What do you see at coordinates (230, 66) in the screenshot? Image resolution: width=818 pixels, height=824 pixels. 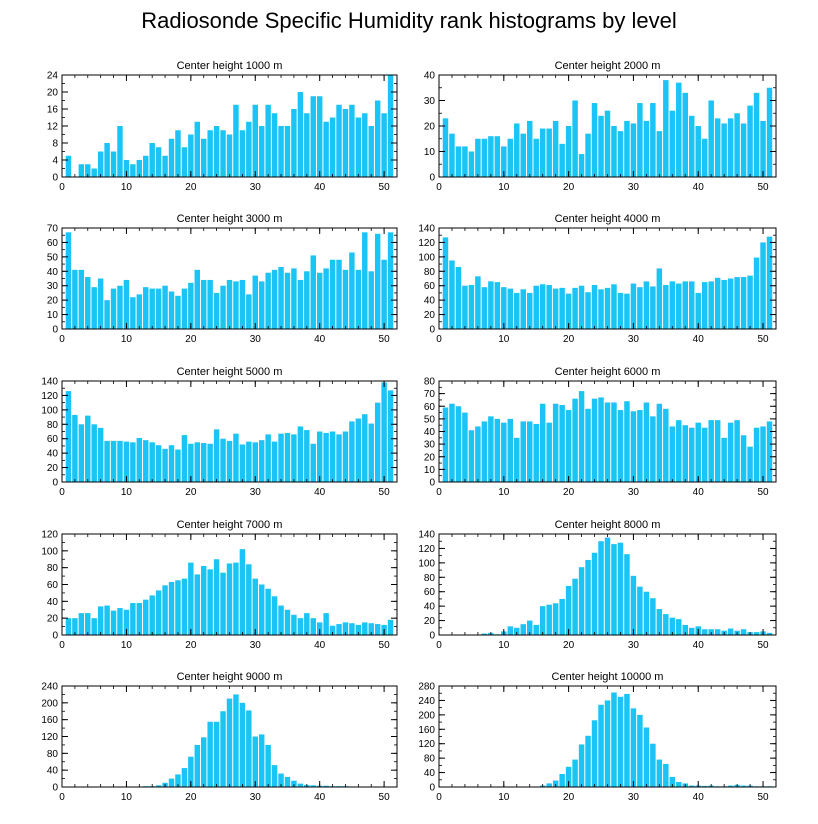 I see `panel-title: Center height 1000 m` at bounding box center [230, 66].